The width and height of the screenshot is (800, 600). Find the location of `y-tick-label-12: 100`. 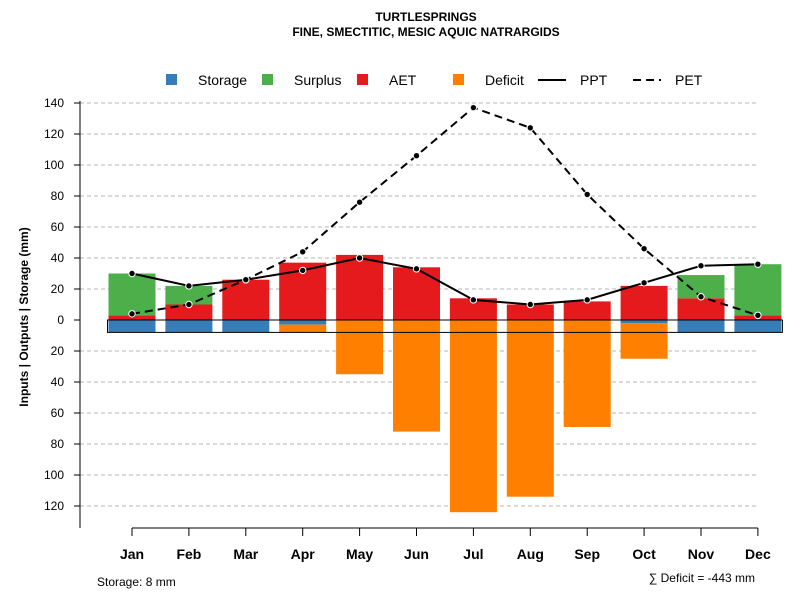

y-tick-label-12: 100 is located at coordinates (54, 475).